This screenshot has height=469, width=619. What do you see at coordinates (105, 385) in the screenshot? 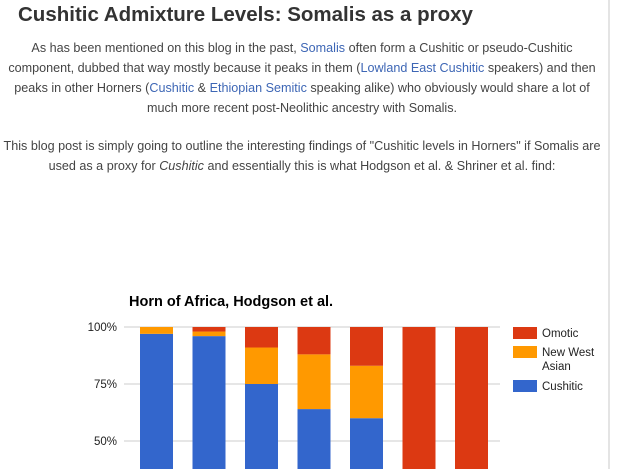
I see `y-tick-label: 75%` at bounding box center [105, 385].